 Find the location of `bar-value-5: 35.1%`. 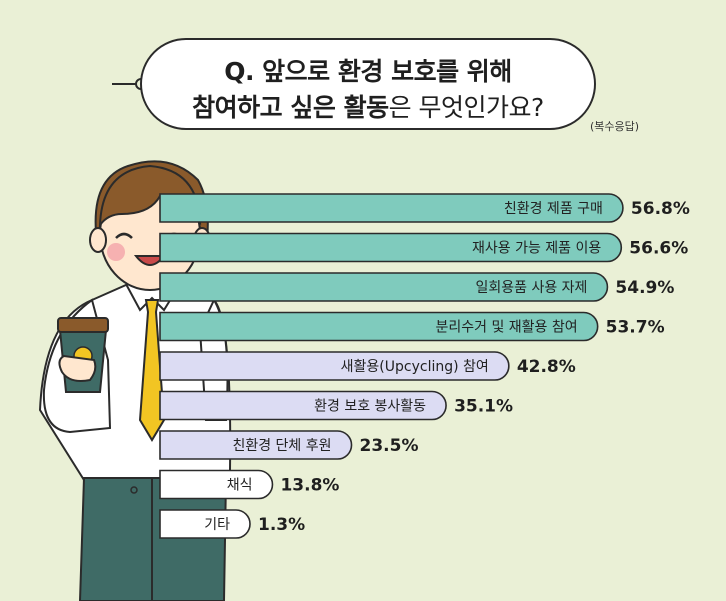

bar-value-5: 35.1% is located at coordinates (483, 407).